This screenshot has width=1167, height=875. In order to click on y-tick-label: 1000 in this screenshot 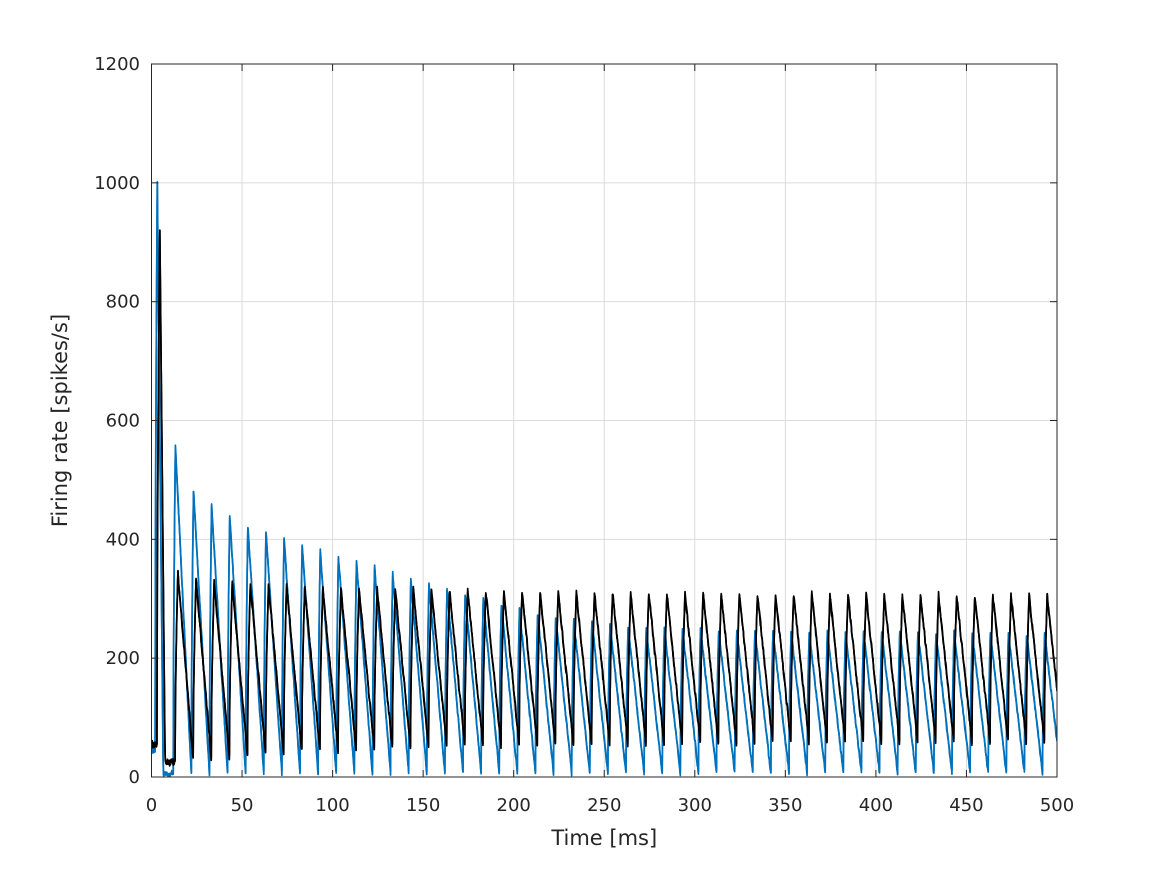, I will do `click(117, 183)`.